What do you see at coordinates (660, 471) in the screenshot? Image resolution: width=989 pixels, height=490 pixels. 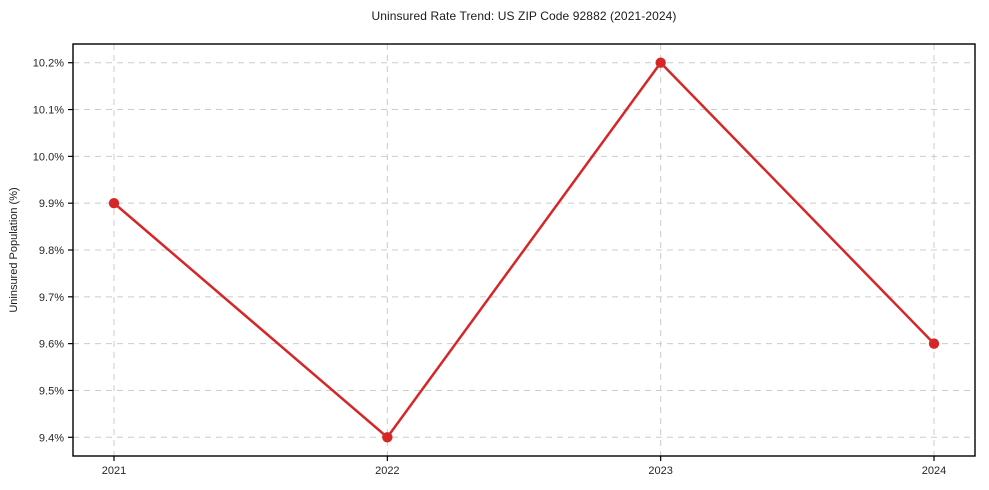 I see `x-tick-label: 2023` at bounding box center [660, 471].